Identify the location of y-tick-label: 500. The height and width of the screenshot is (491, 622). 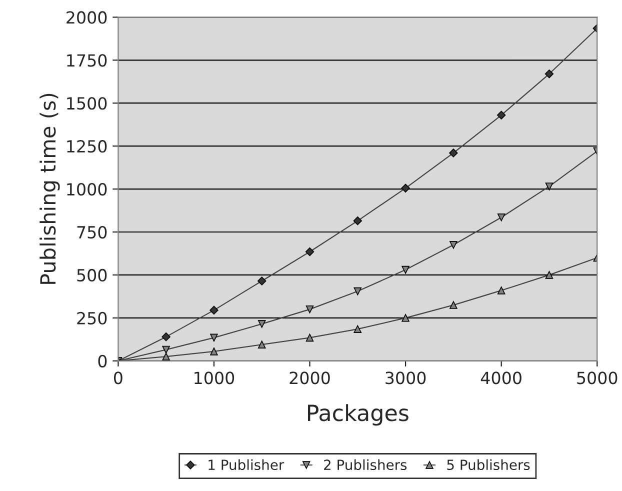
(92, 275).